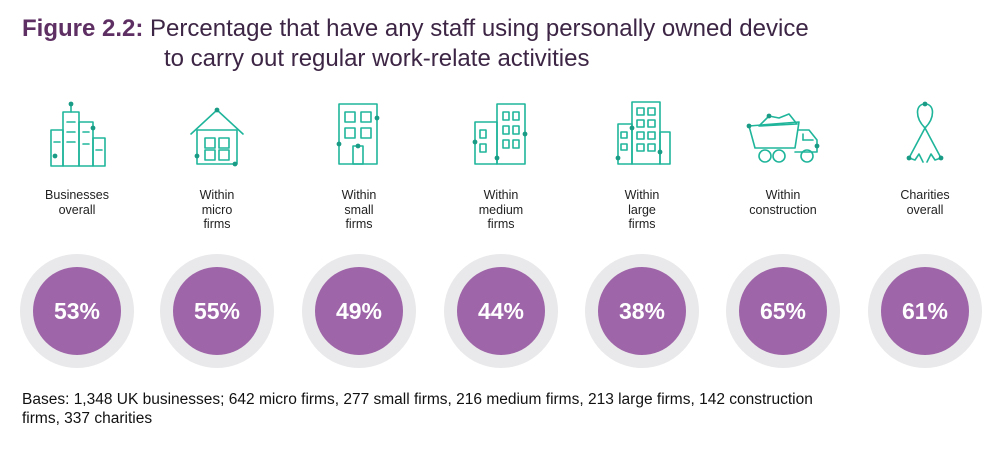  I want to click on percentage-ring: 44%, so click(501, 311).